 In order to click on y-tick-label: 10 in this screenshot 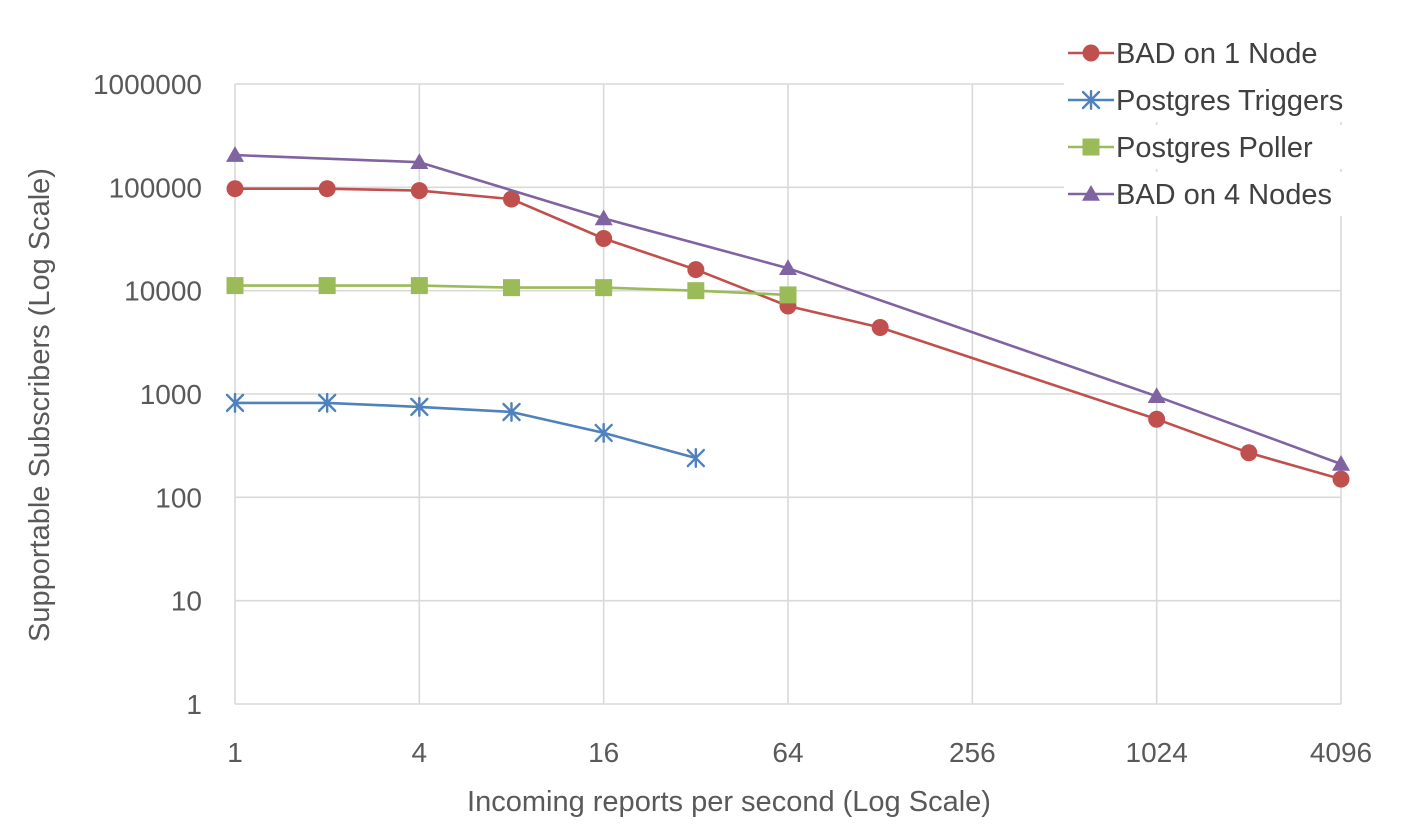, I will do `click(186, 601)`.